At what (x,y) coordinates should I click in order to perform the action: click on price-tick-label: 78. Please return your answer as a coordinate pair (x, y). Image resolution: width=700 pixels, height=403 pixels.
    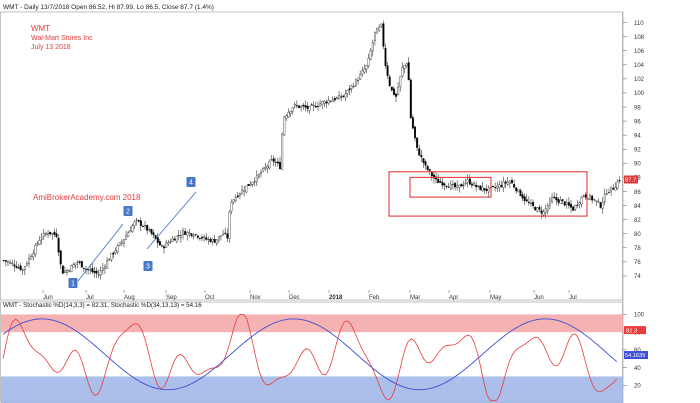
    Looking at the image, I should click on (637, 249).